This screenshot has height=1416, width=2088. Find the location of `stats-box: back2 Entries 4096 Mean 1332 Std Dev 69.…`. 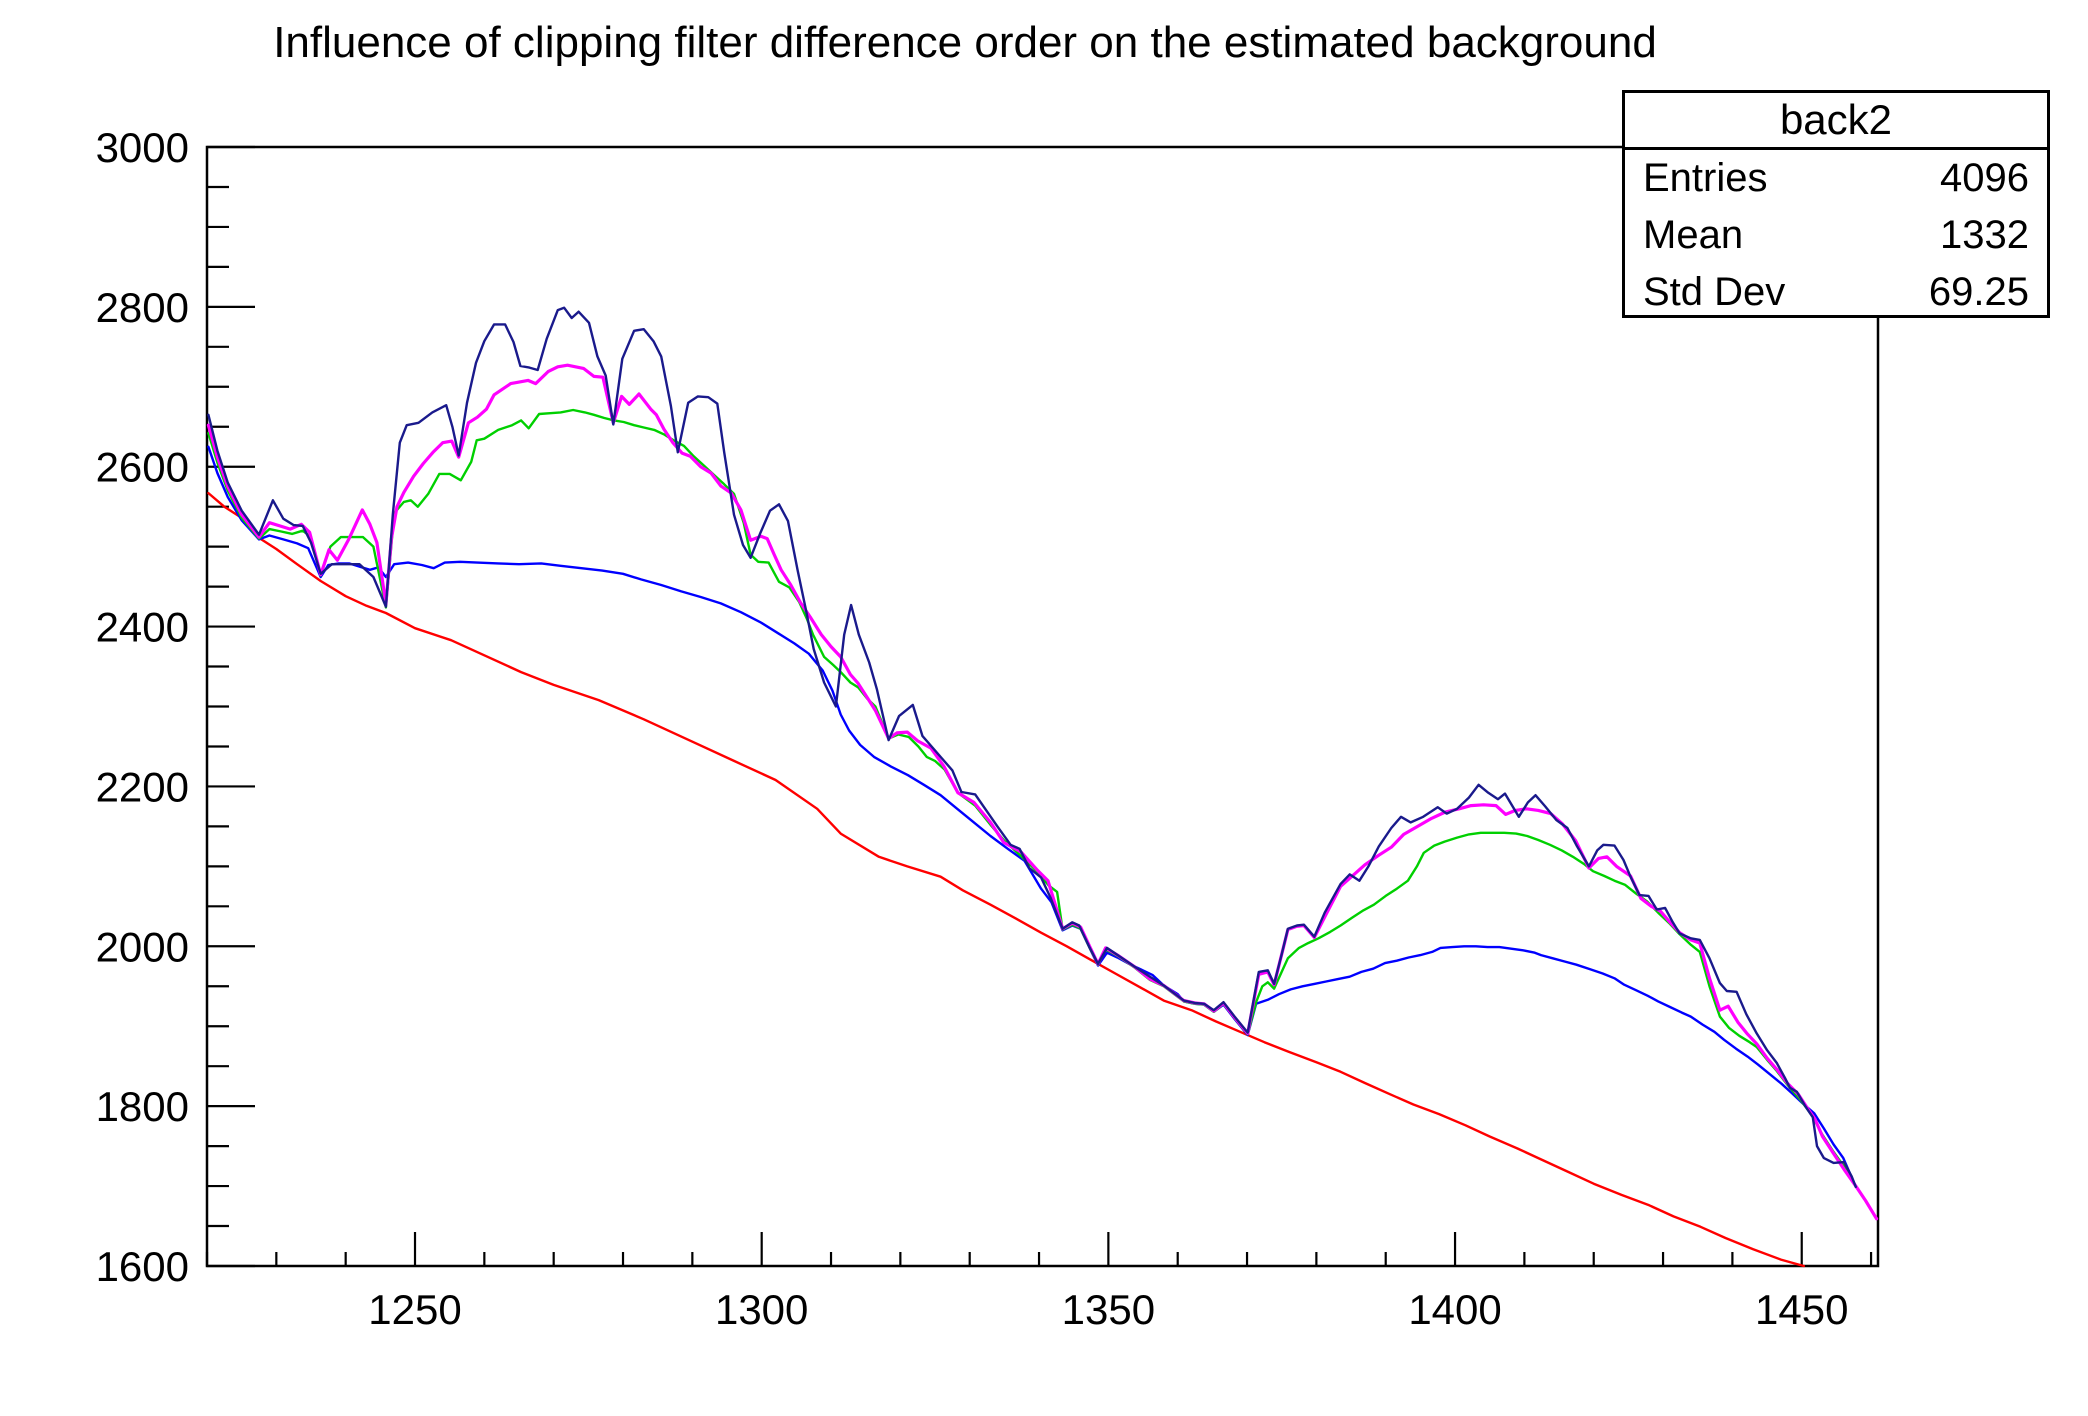

stats-box: back2 Entries 4096 Mean 1332 Std Dev 69.… is located at coordinates (1836, 204).